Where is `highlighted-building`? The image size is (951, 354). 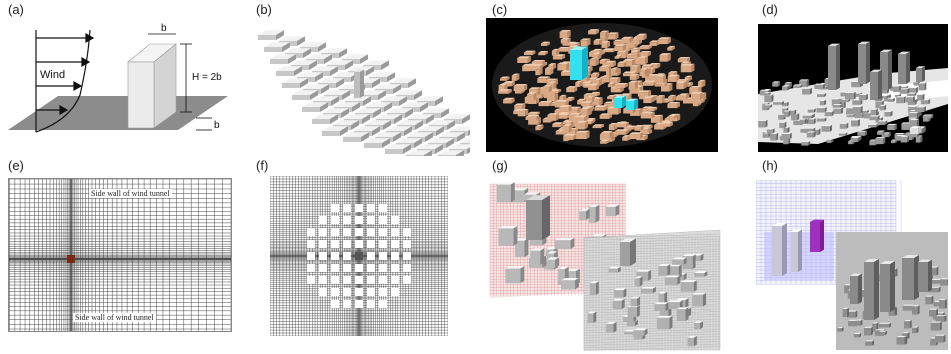
highlighted-building is located at coordinates (632, 104).